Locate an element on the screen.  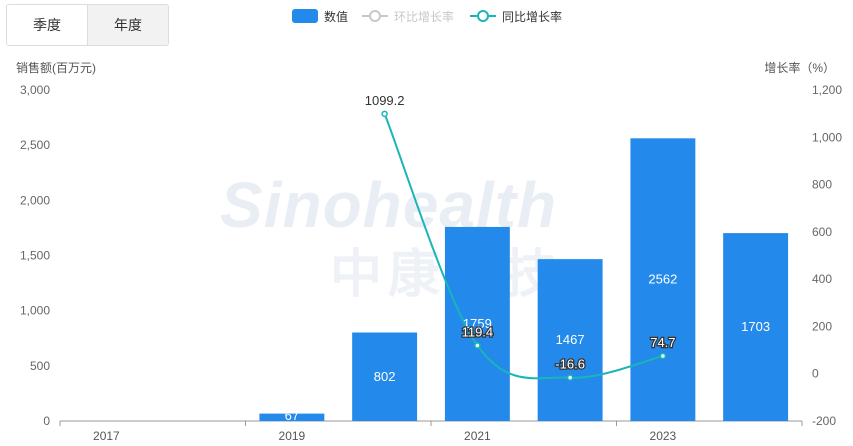
yoy-label: -16.6 is located at coordinates (570, 364).